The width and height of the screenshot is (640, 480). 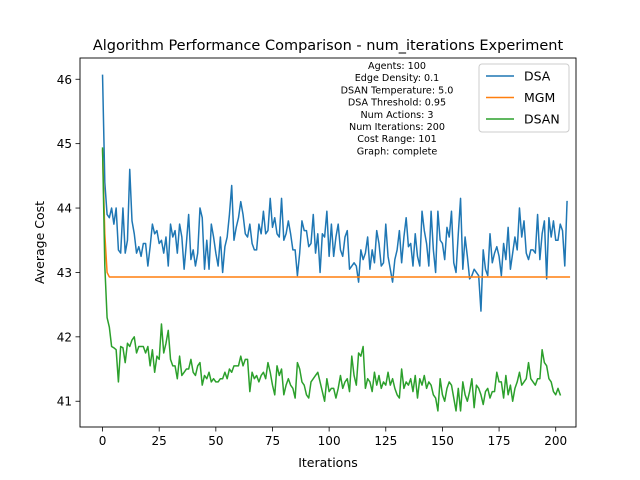 What do you see at coordinates (397, 90) in the screenshot?
I see `annotation-line: DSAN Temperature: 5.0` at bounding box center [397, 90].